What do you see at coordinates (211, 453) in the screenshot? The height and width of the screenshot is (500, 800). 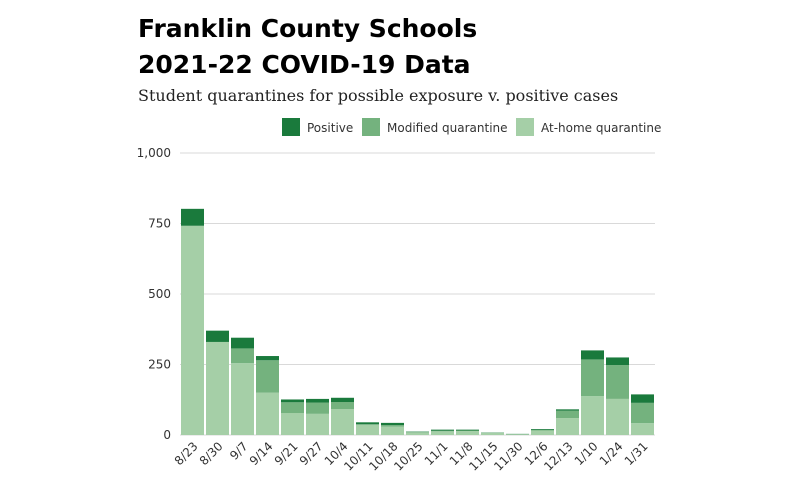 I see `x-tick-label: 8/30` at bounding box center [211, 453].